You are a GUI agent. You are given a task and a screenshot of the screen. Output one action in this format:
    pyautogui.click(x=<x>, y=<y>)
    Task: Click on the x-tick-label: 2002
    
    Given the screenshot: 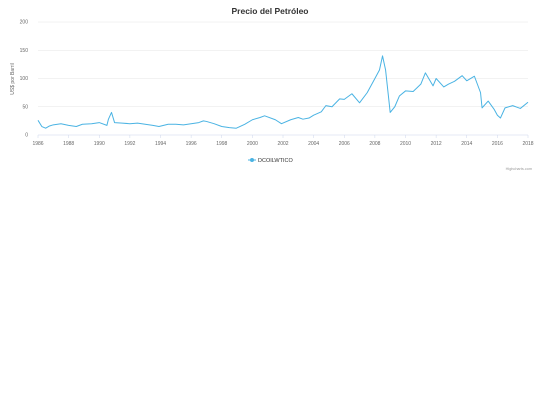 What is the action you would take?
    pyautogui.click(x=282, y=144)
    